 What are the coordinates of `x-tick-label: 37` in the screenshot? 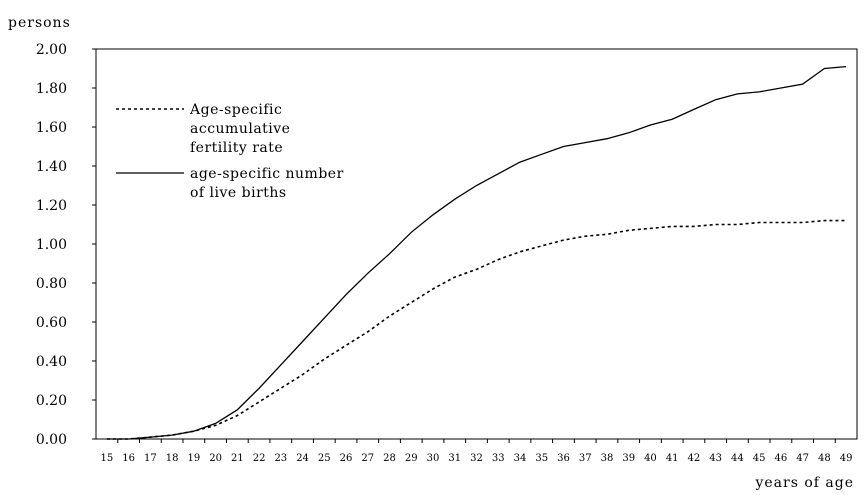 It's located at (585, 458).